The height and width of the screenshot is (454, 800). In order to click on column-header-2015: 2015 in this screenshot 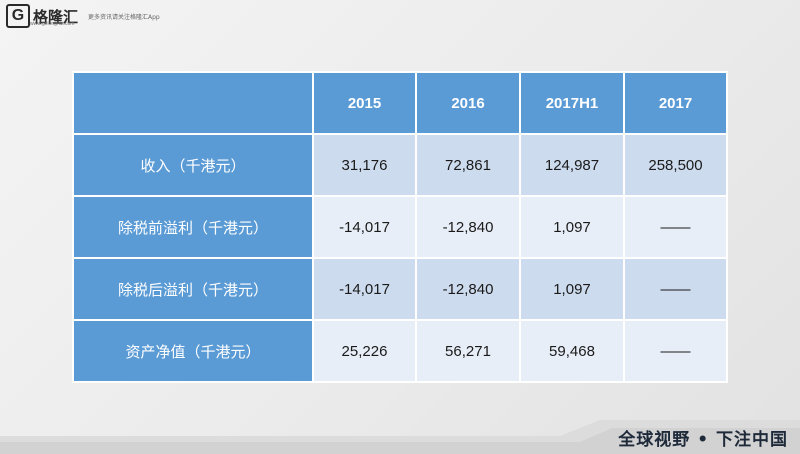, I will do `click(364, 103)`.